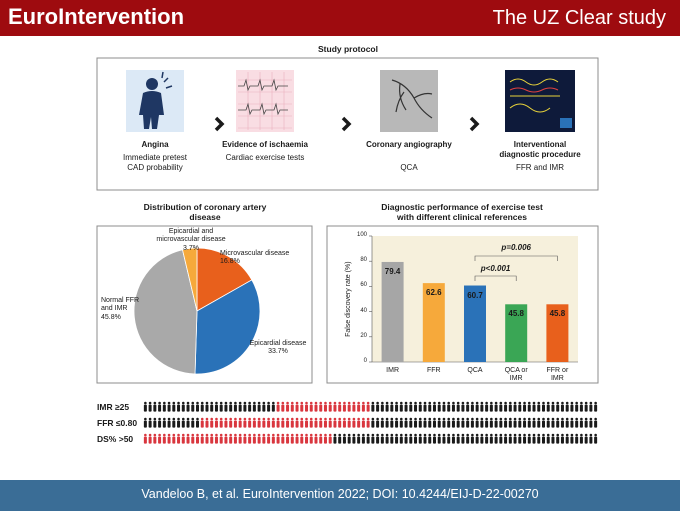  I want to click on row-label: IMR ≥25, so click(113, 407).